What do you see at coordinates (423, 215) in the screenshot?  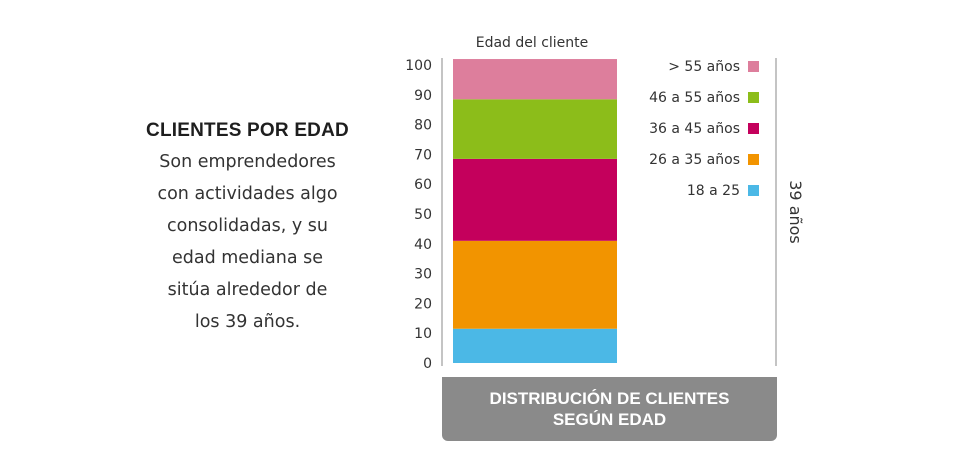 I see `y-tick-label: 50` at bounding box center [423, 215].